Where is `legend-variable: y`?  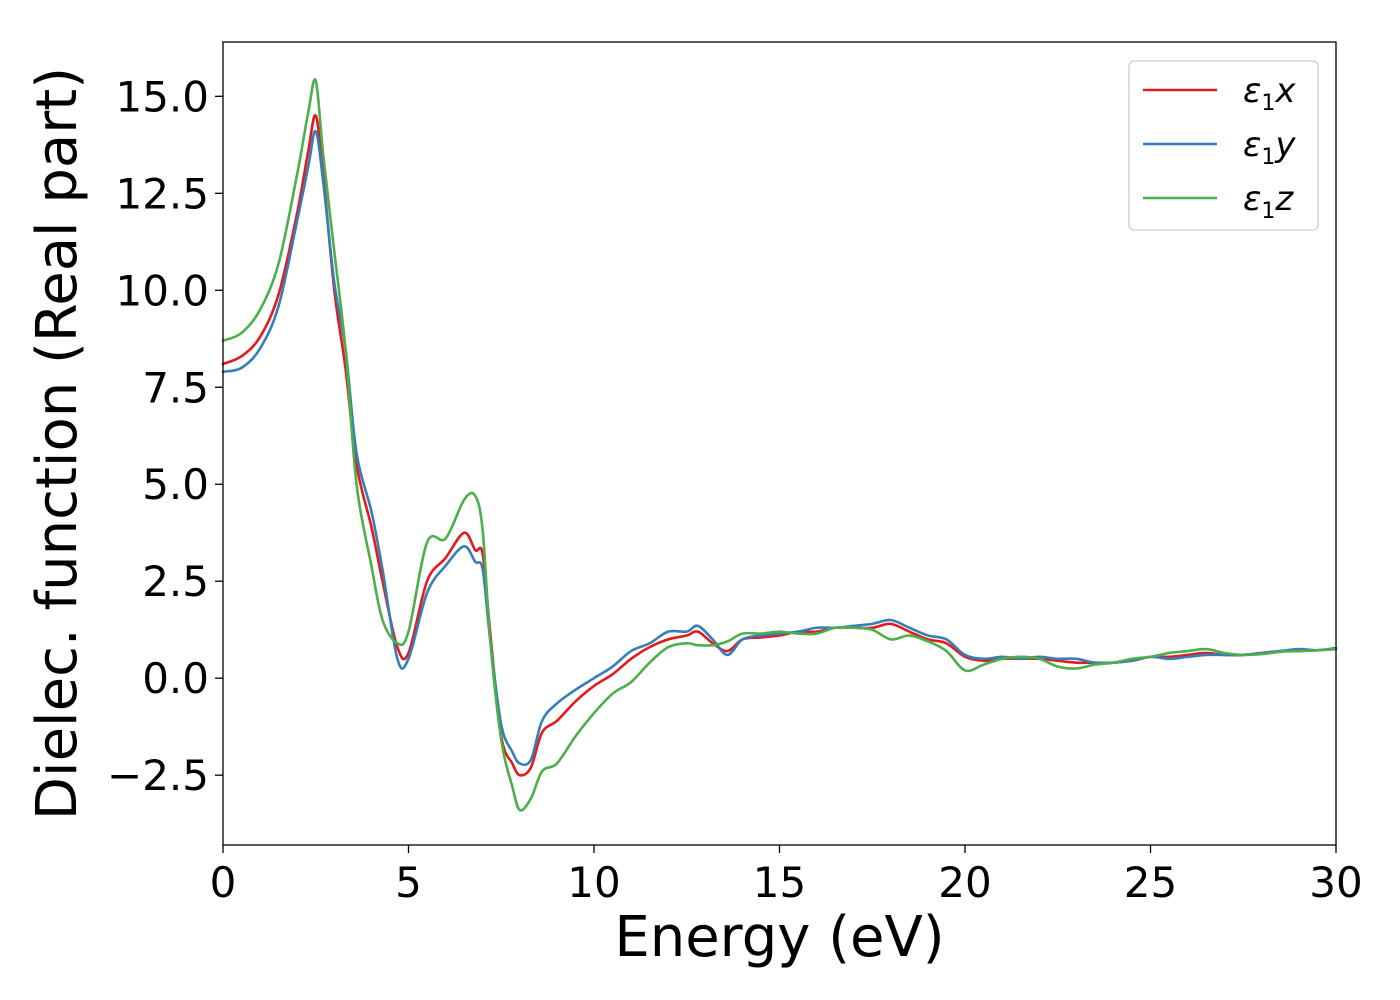
legend-variable: y is located at coordinates (1285, 145).